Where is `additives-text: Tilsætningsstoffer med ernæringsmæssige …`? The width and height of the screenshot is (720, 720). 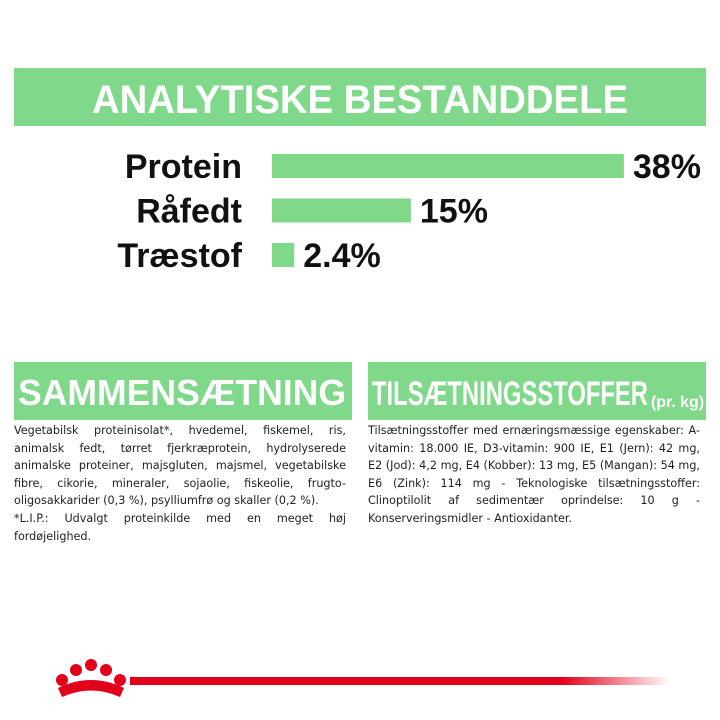
additives-text: Tilsætningsstoffer med ernæringsmæssige … is located at coordinates (534, 474).